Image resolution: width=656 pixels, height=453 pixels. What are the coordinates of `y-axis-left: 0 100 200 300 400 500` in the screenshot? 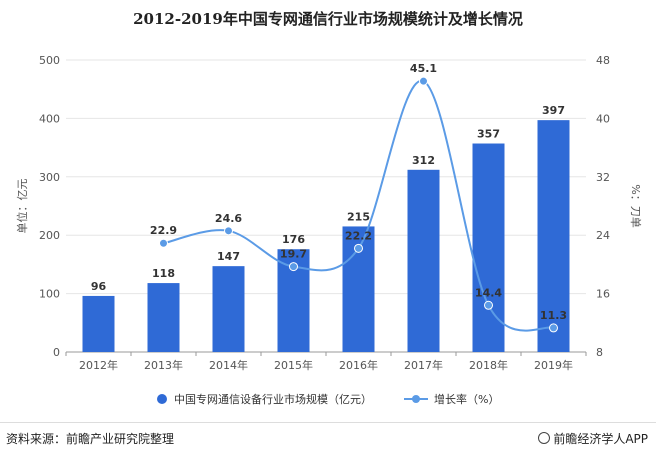 It's located at (49, 206).